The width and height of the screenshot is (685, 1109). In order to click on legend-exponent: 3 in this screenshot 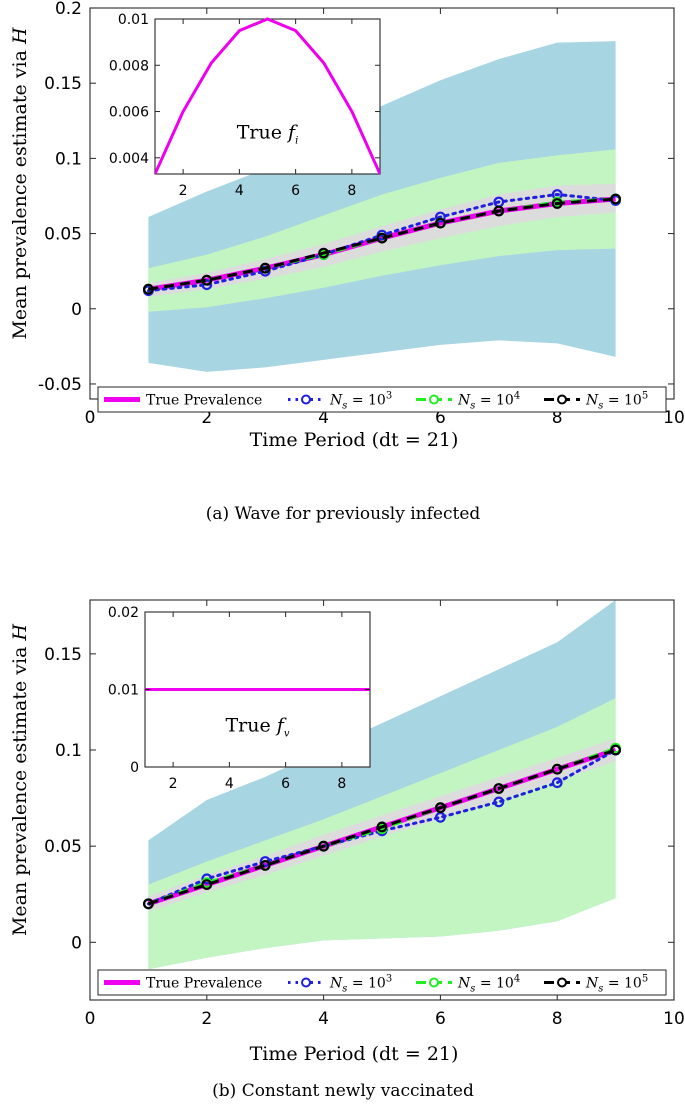, I will do `click(389, 396)`.